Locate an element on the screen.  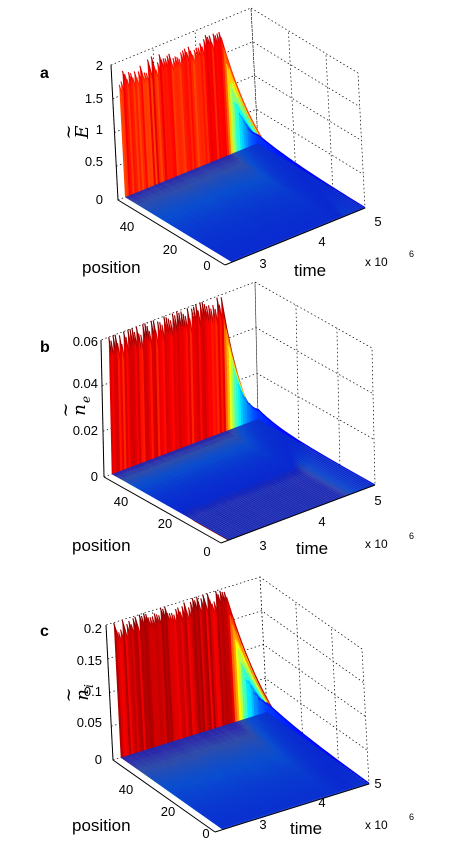
z-tick-label: 0.02 is located at coordinates (85, 430).